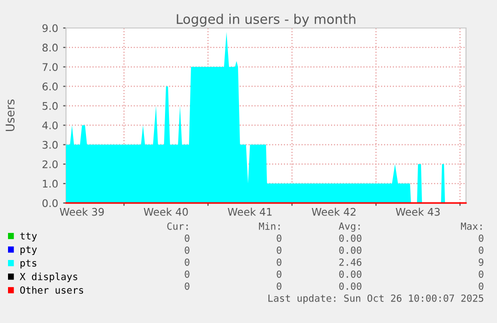 The height and width of the screenshot is (323, 497). What do you see at coordinates (50, 203) in the screenshot?
I see `y-tick-label: 0.0` at bounding box center [50, 203].